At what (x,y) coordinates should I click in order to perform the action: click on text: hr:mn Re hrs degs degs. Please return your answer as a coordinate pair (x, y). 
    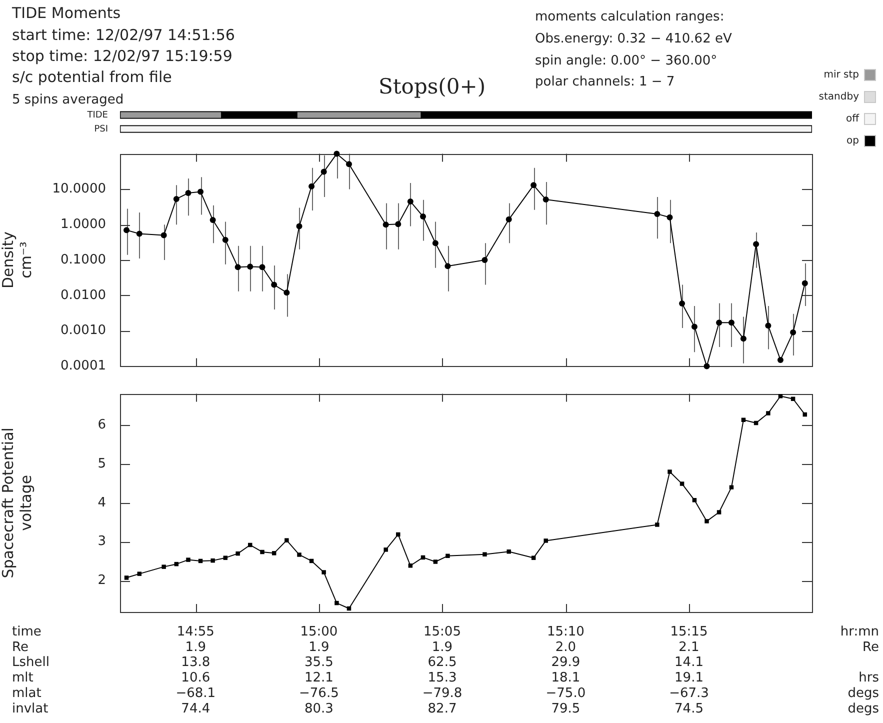
    Looking at the image, I should click on (859, 670).